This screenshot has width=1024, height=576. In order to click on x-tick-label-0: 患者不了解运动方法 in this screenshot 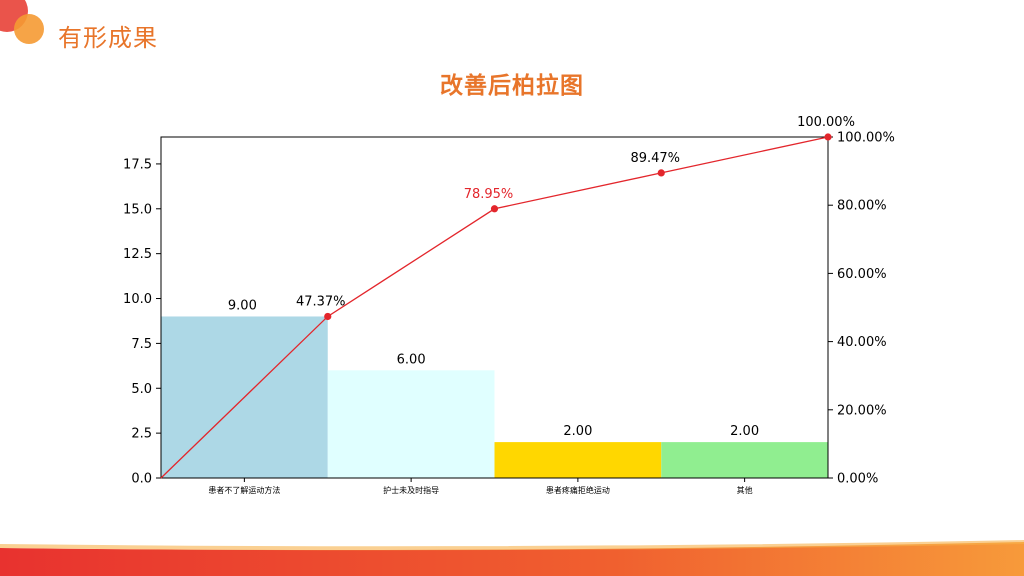, I will do `click(244, 490)`.